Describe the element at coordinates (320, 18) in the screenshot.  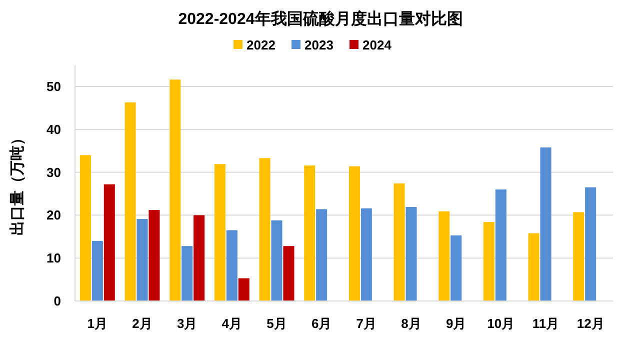
I see `chart-title: 2022-2024年我国硫酸月度出口量对比图` at that location.